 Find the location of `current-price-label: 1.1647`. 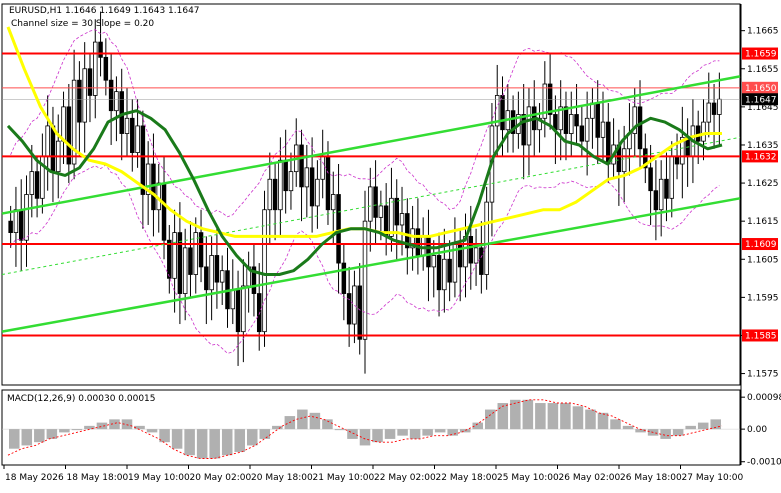

current-price-label: 1.1647 is located at coordinates (761, 100).